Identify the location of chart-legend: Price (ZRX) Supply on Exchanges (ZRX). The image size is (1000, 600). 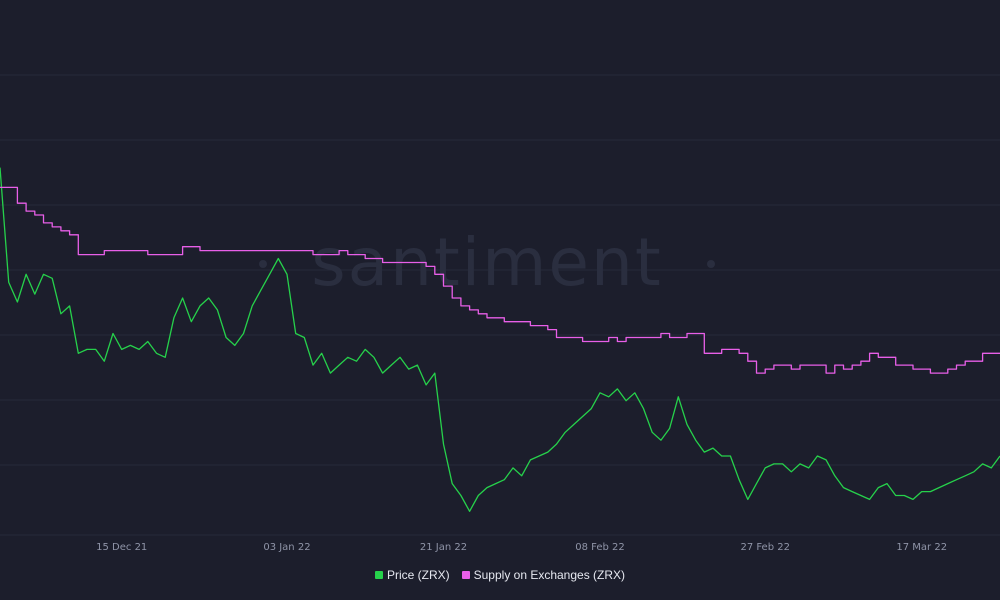
(500, 575).